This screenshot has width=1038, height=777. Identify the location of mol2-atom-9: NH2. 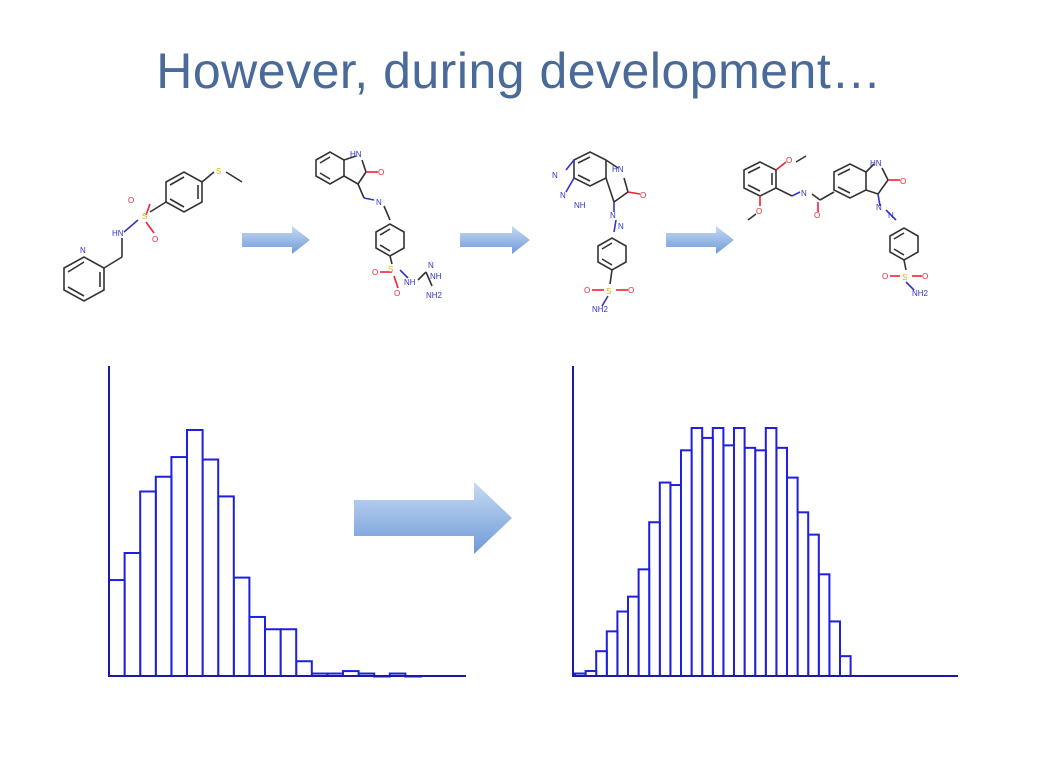
(434, 295).